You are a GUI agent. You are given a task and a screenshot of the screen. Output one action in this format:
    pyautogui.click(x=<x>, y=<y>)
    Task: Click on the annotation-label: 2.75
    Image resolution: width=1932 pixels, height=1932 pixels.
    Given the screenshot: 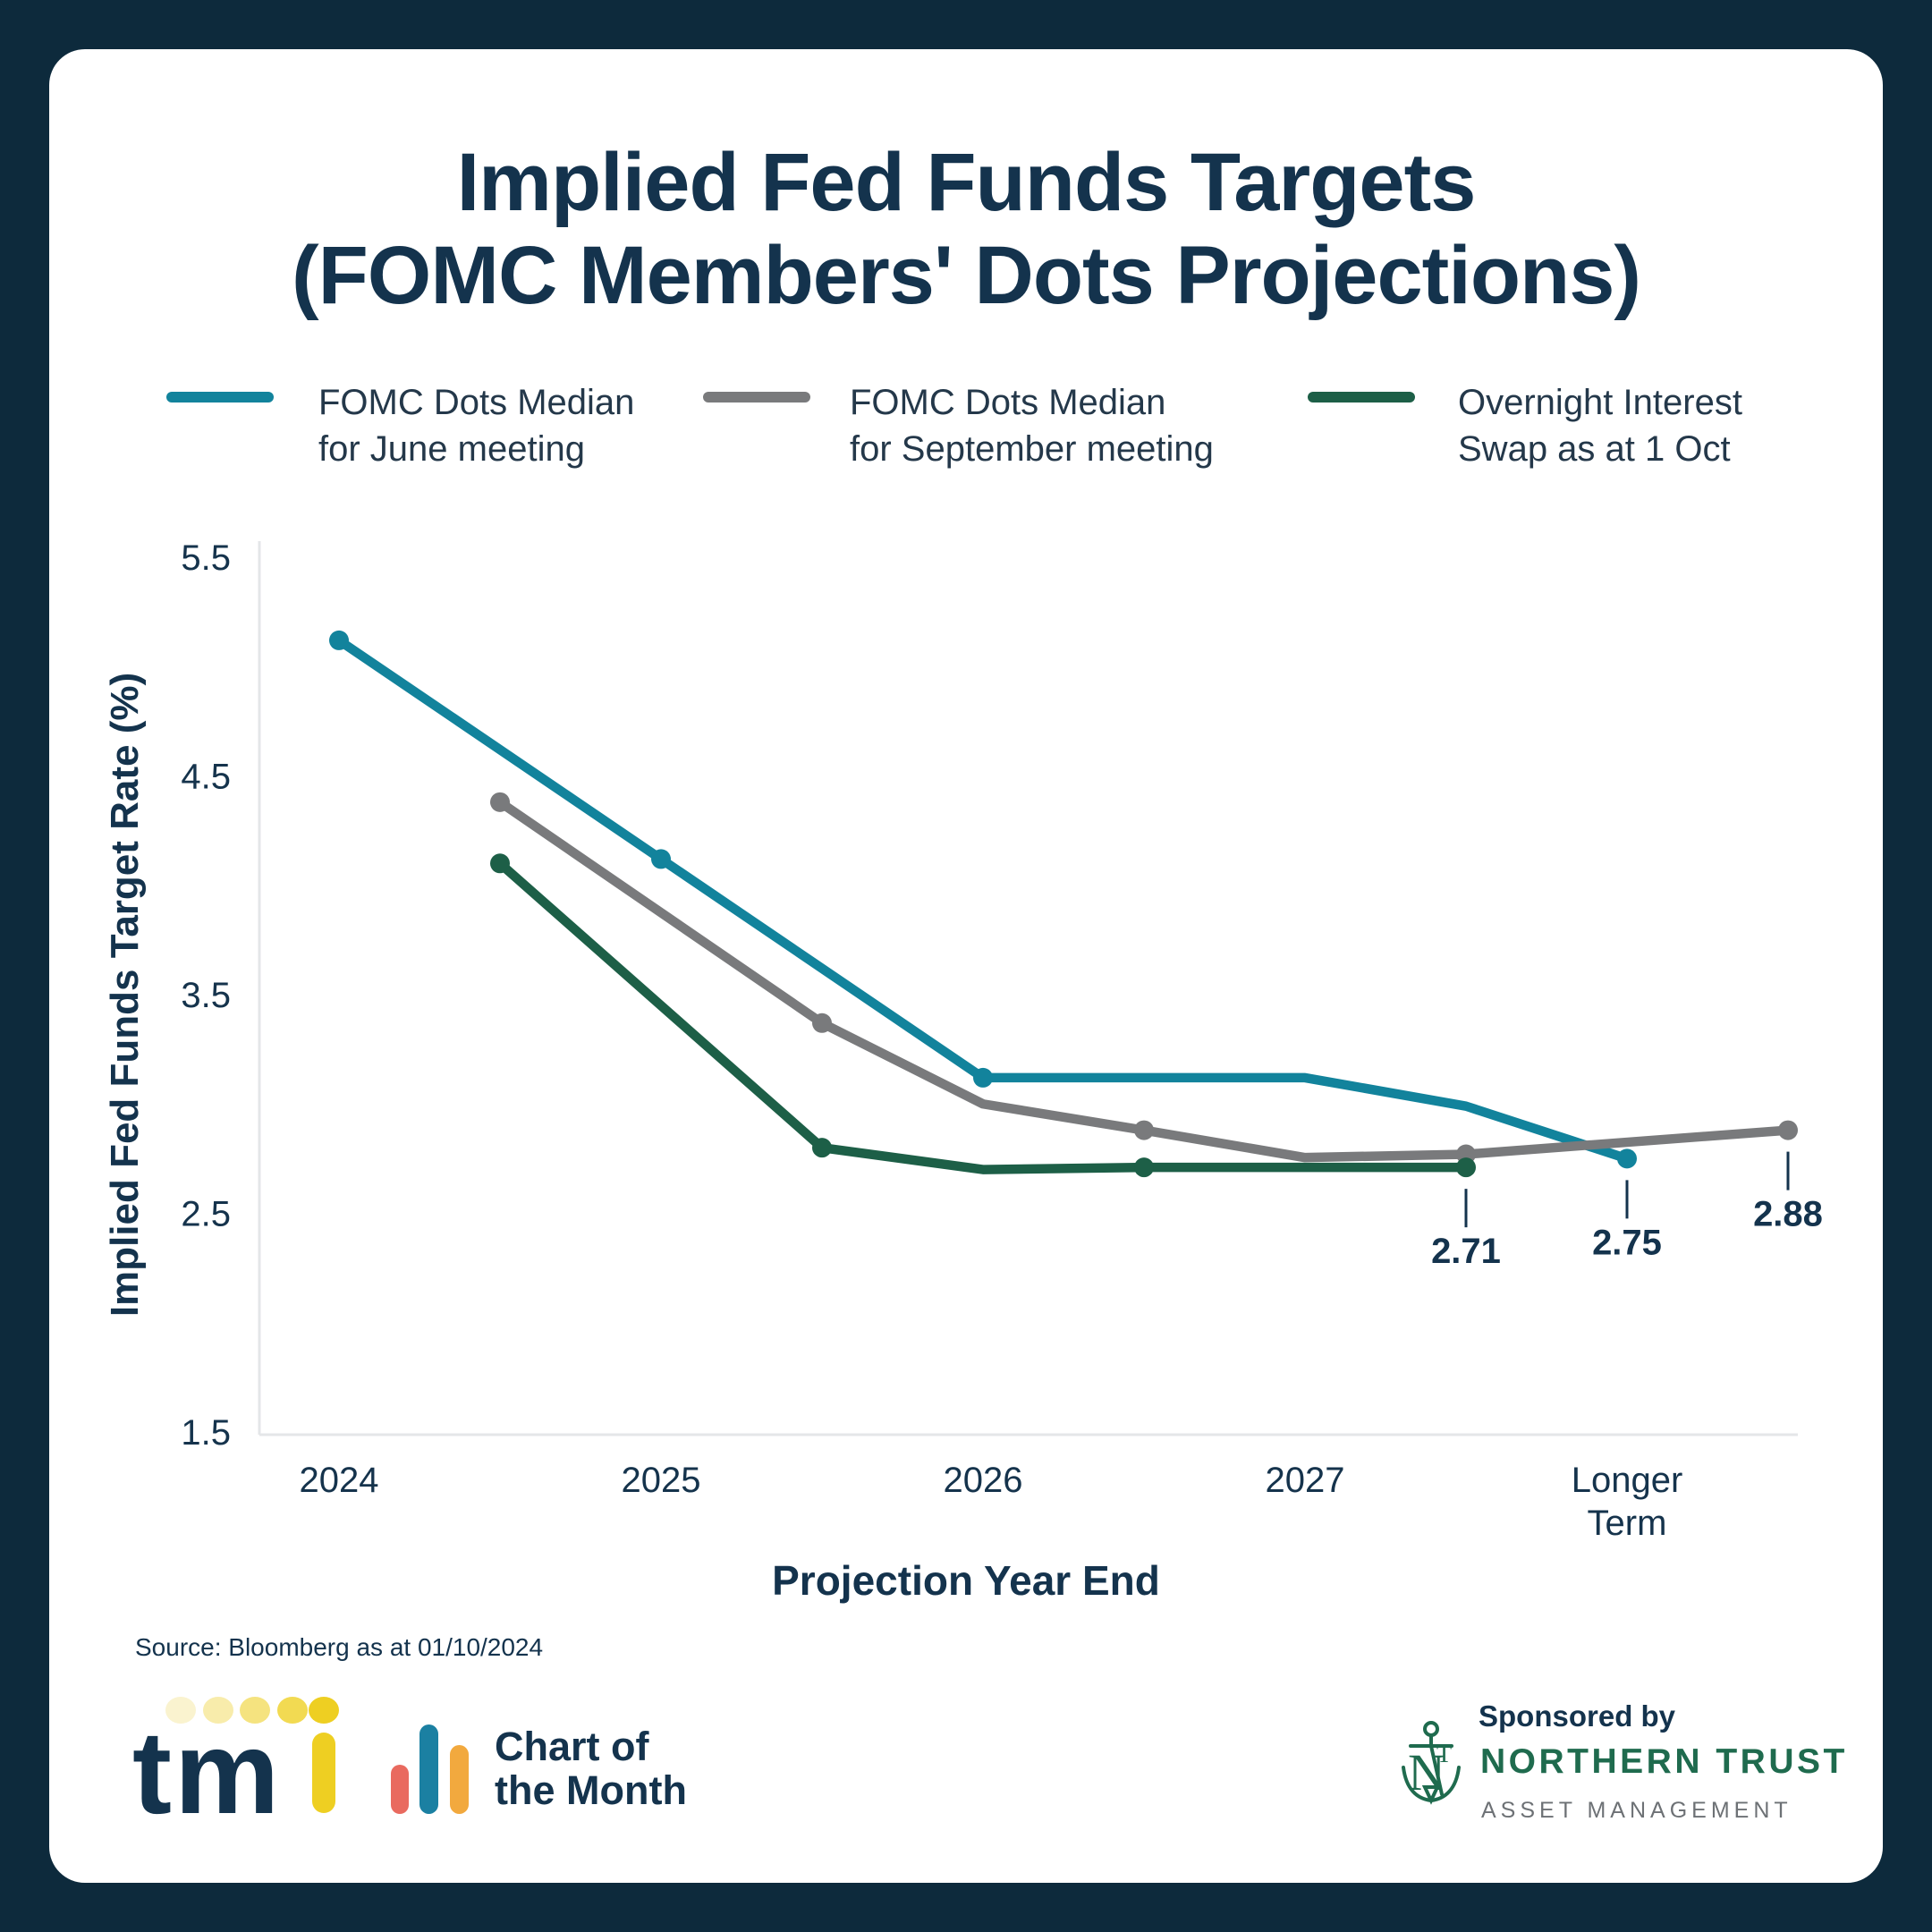 What is the action you would take?
    pyautogui.click(x=1627, y=1242)
    